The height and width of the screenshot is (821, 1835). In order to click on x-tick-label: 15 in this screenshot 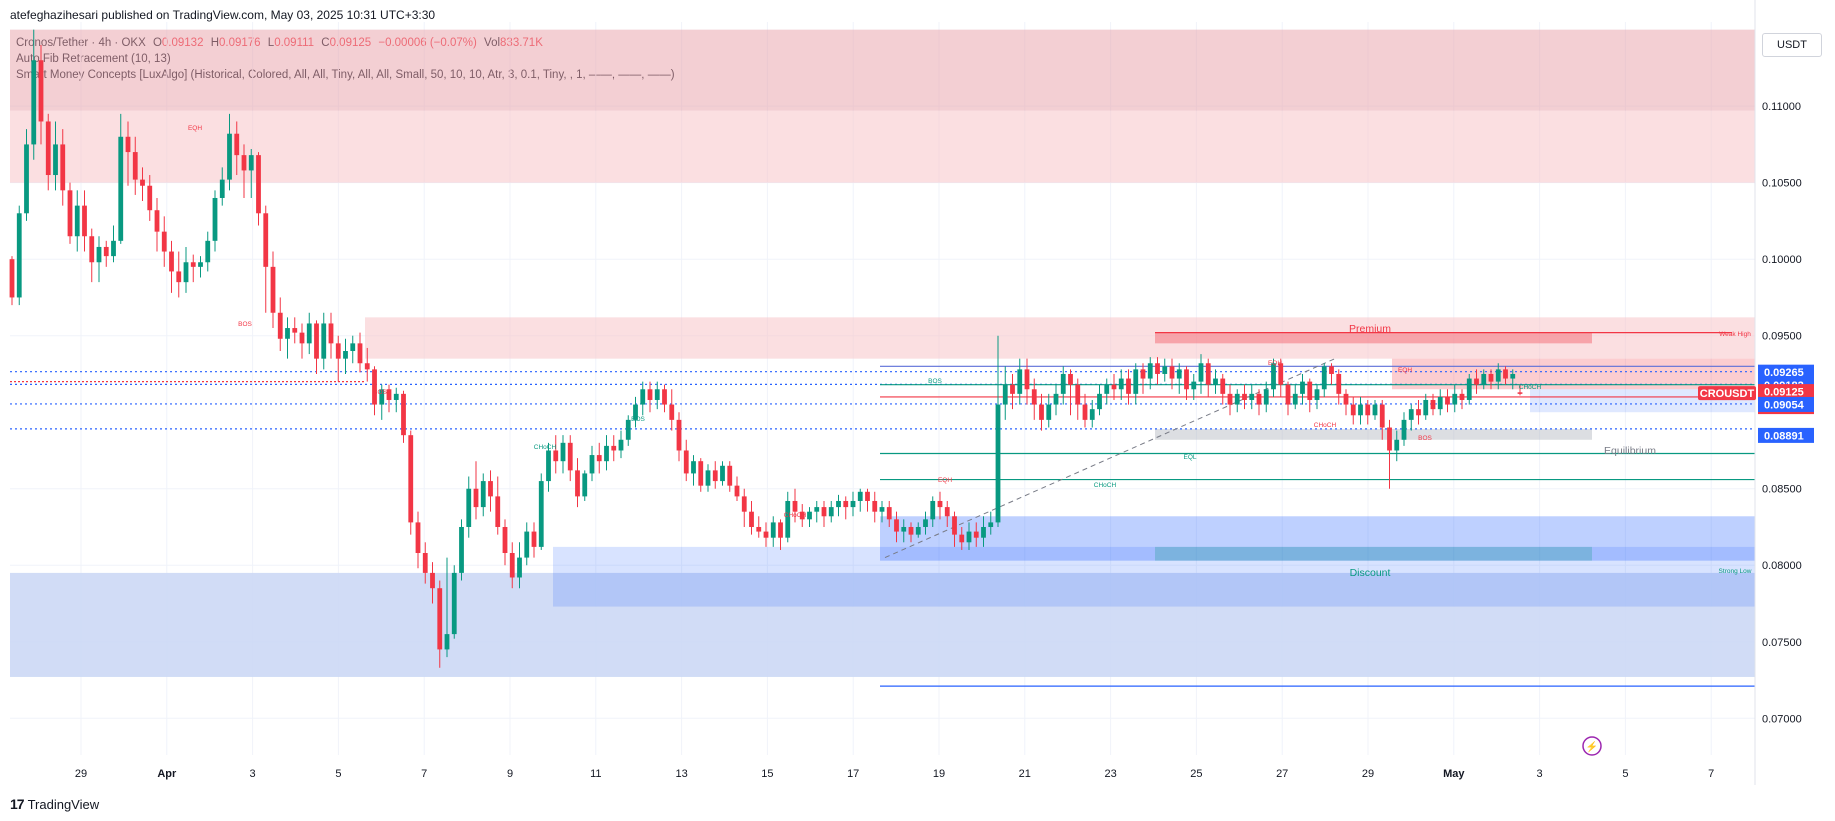, I will do `click(767, 774)`.